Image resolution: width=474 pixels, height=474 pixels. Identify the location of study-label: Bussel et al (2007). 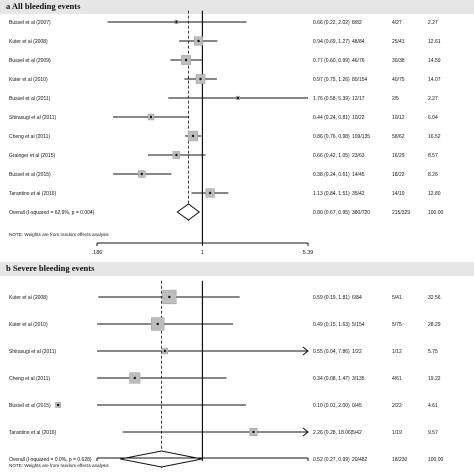
(30, 23).